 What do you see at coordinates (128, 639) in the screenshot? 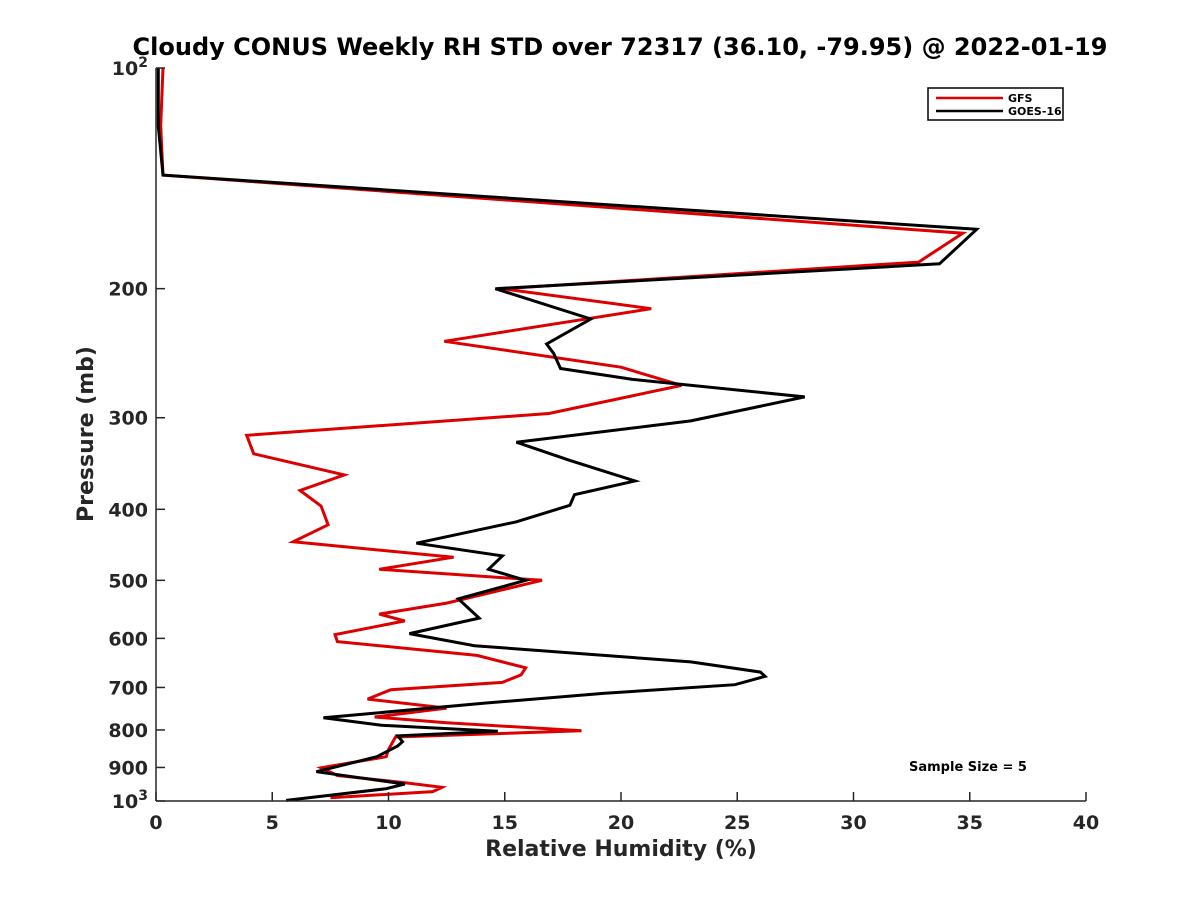
I see `y-tick-label: 600` at bounding box center [128, 639].